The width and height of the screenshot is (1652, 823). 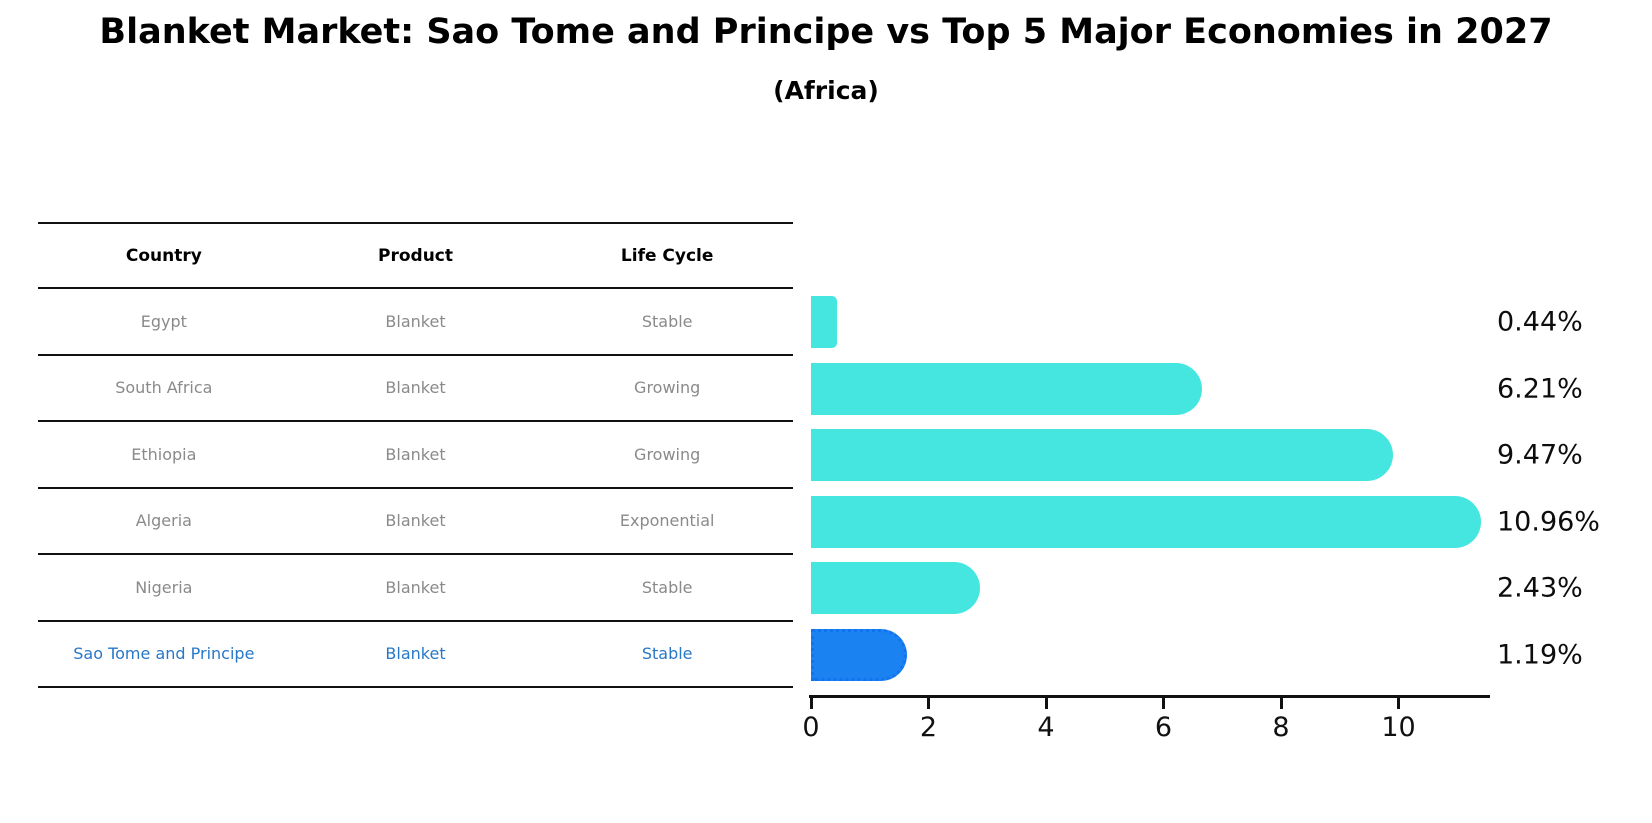 I want to click on bar-highlighted, so click(x=859, y=654).